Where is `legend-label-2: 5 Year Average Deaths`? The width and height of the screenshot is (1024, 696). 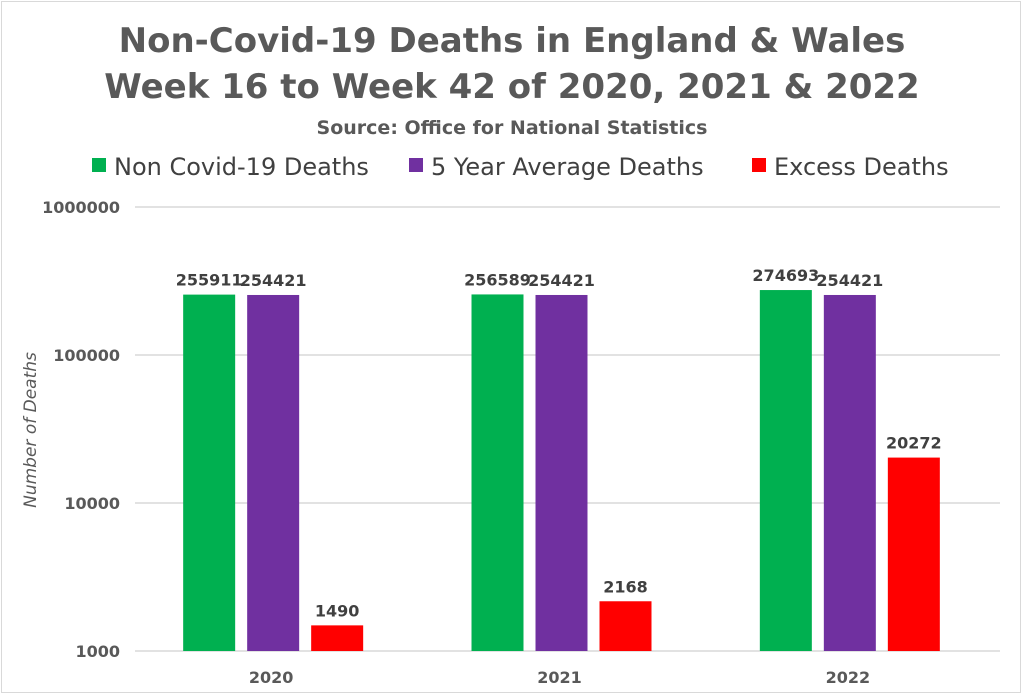
legend-label-2: 5 Year Average Deaths is located at coordinates (567, 167).